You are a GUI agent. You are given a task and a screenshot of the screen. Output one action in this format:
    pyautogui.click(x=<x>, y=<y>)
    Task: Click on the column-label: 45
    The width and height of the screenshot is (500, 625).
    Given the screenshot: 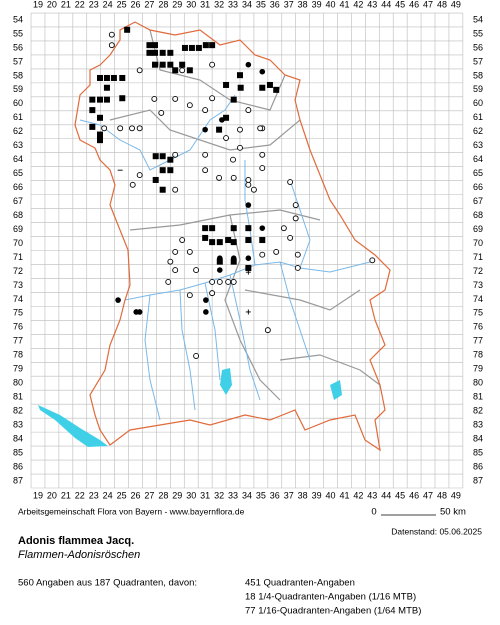 What is the action you would take?
    pyautogui.click(x=400, y=4)
    